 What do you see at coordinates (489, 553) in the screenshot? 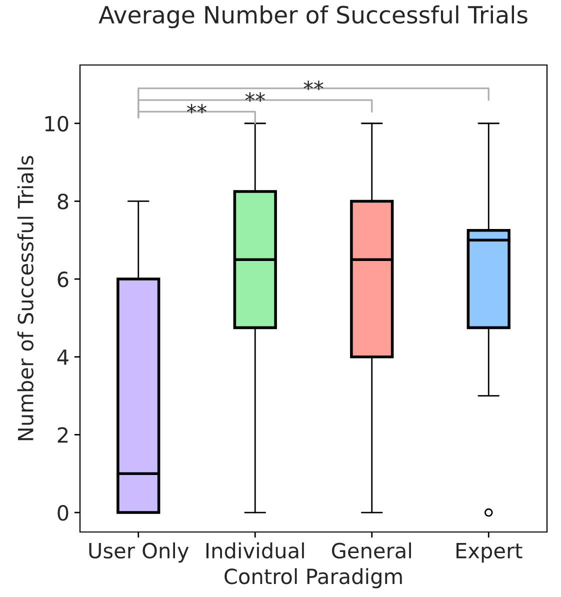
I see `x-tick-label: Expert` at bounding box center [489, 553].